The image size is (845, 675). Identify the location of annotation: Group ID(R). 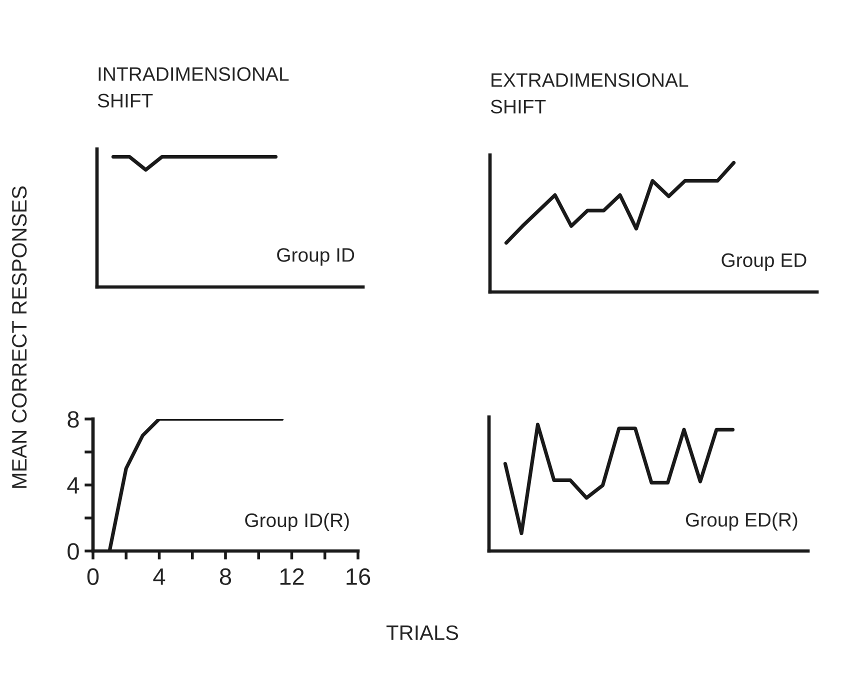
(297, 522).